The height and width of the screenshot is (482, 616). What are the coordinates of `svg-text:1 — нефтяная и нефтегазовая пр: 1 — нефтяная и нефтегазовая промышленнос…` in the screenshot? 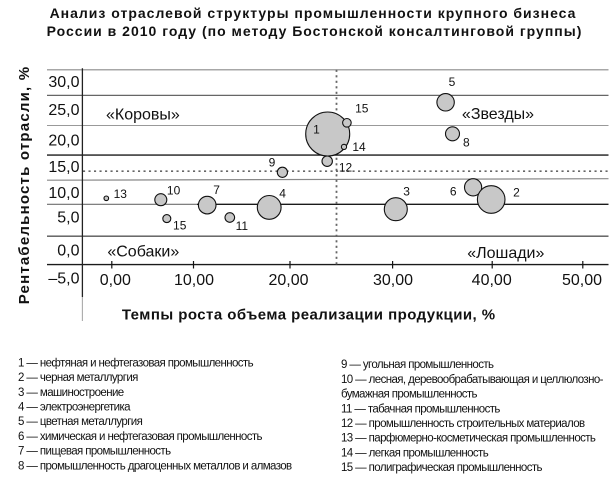 It's located at (136, 363).